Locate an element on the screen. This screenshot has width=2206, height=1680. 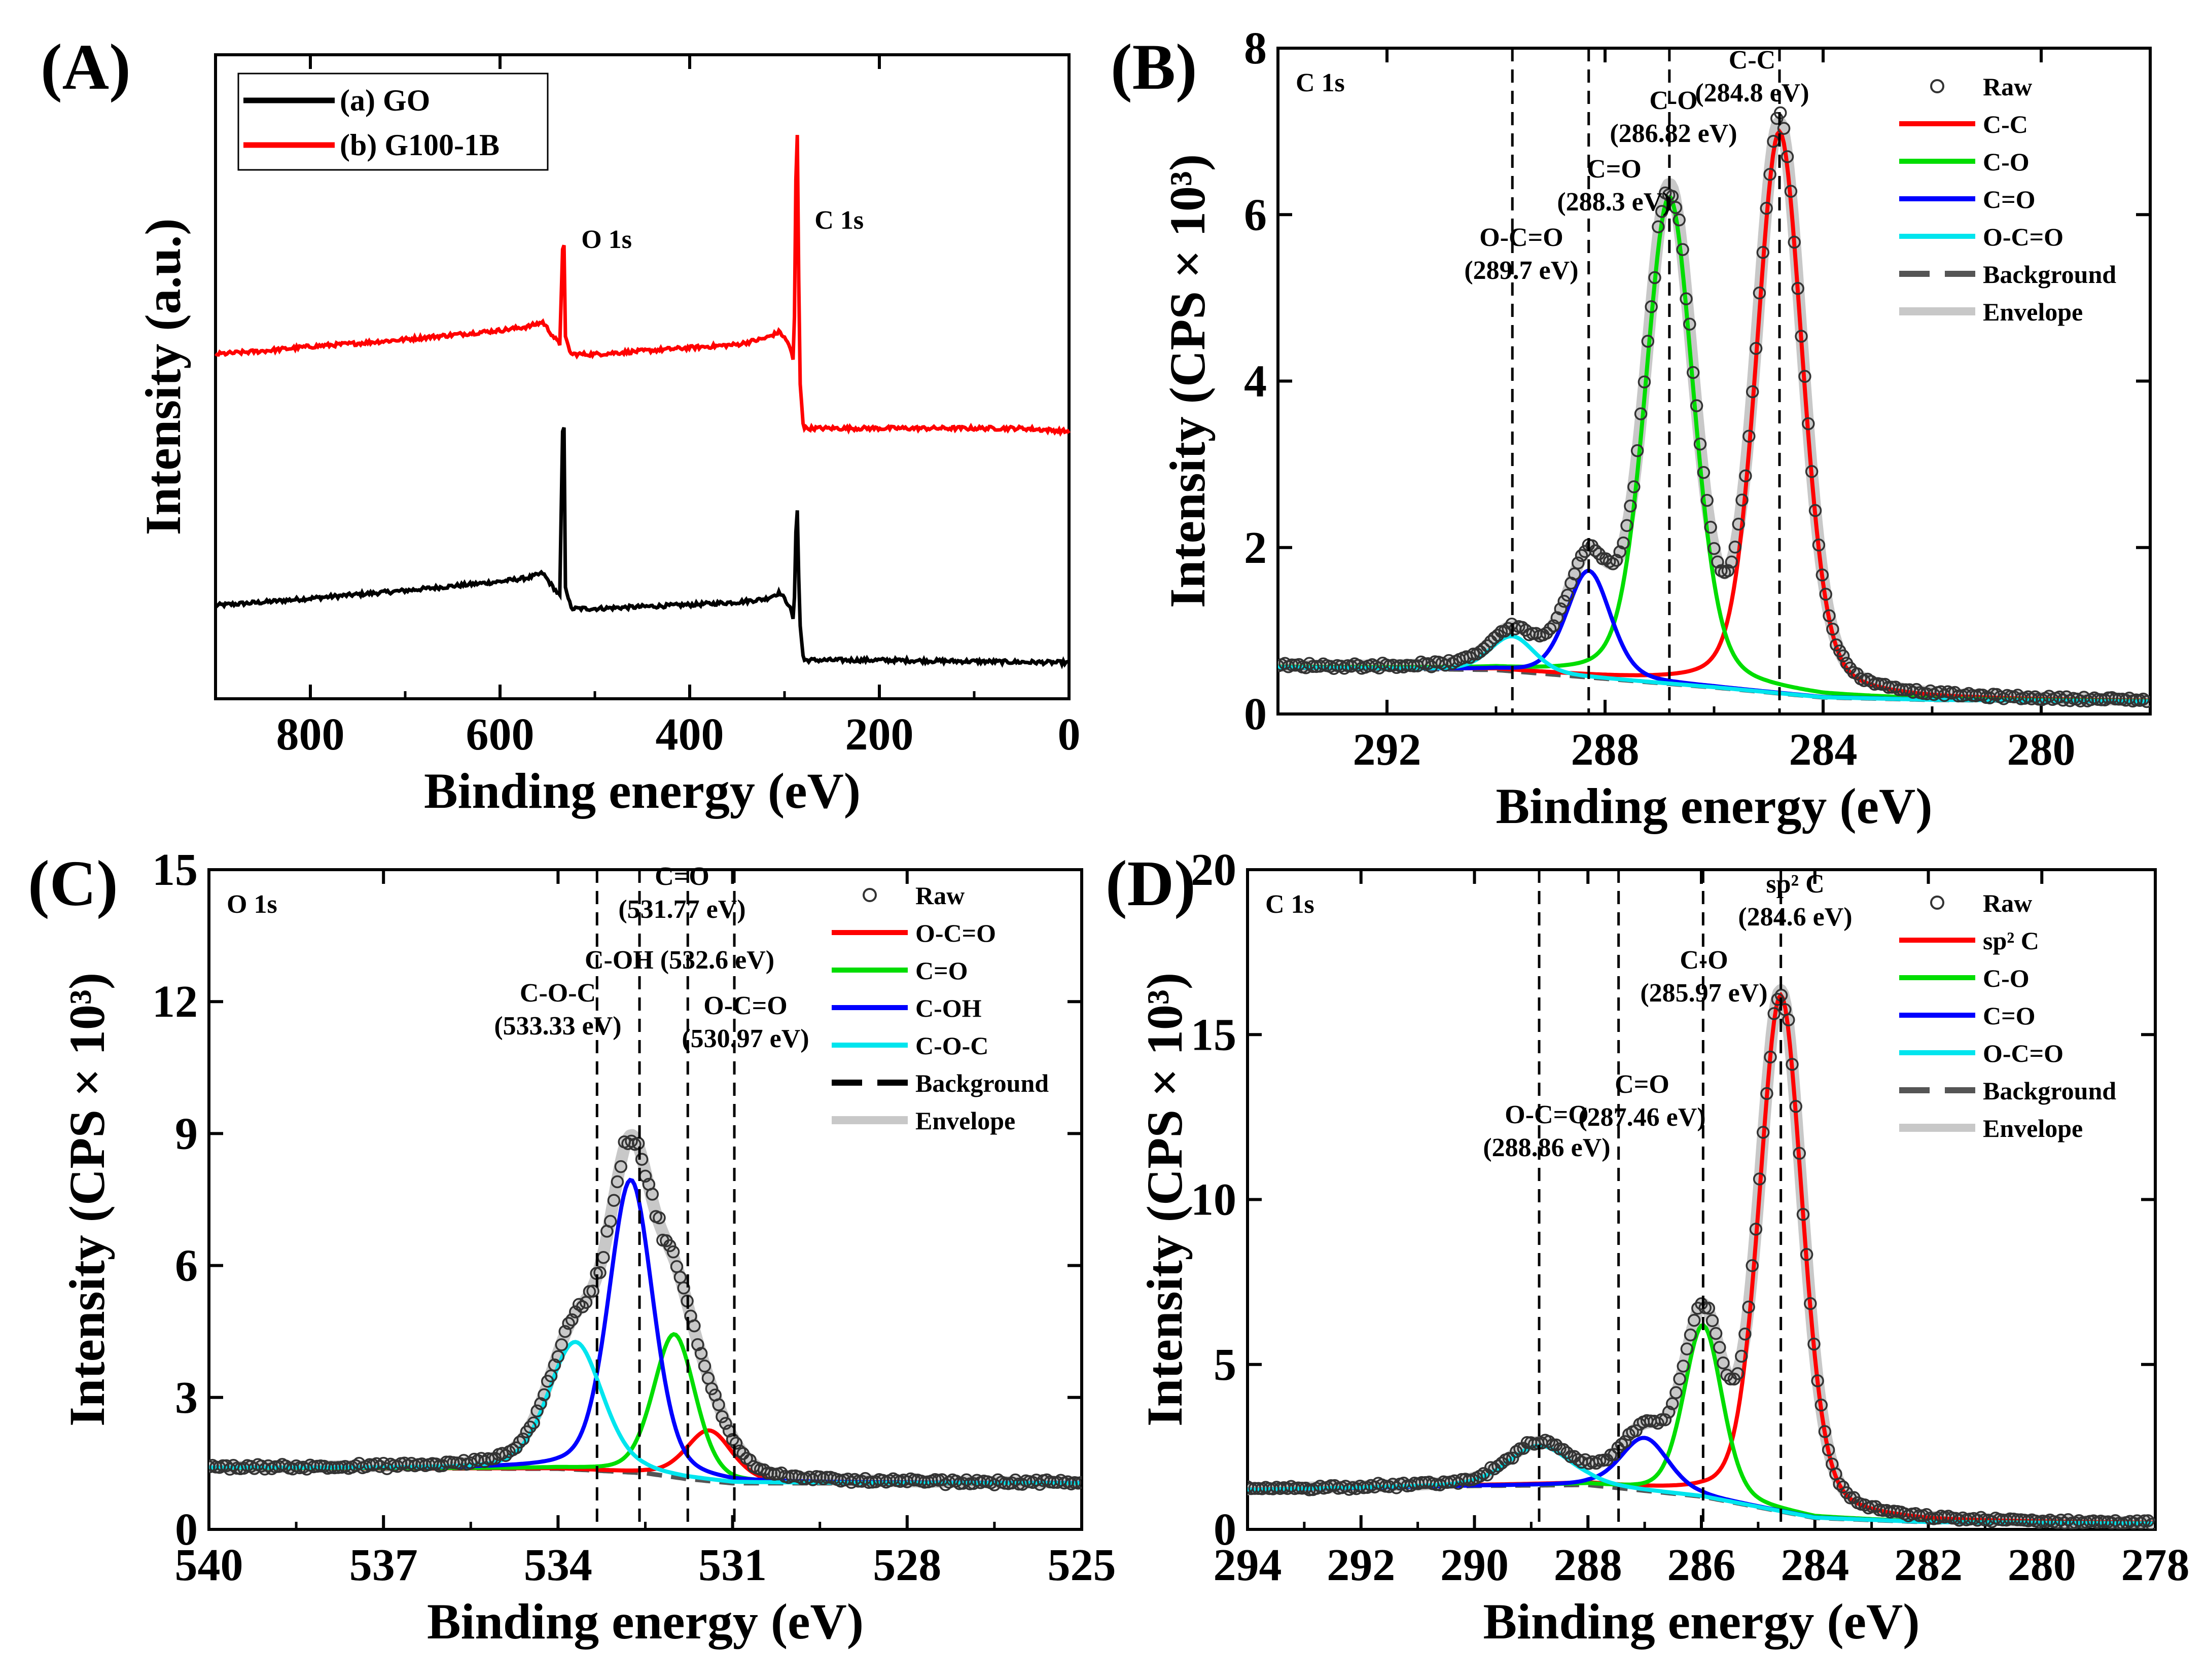
panel-label: (D) is located at coordinates (1151, 883).